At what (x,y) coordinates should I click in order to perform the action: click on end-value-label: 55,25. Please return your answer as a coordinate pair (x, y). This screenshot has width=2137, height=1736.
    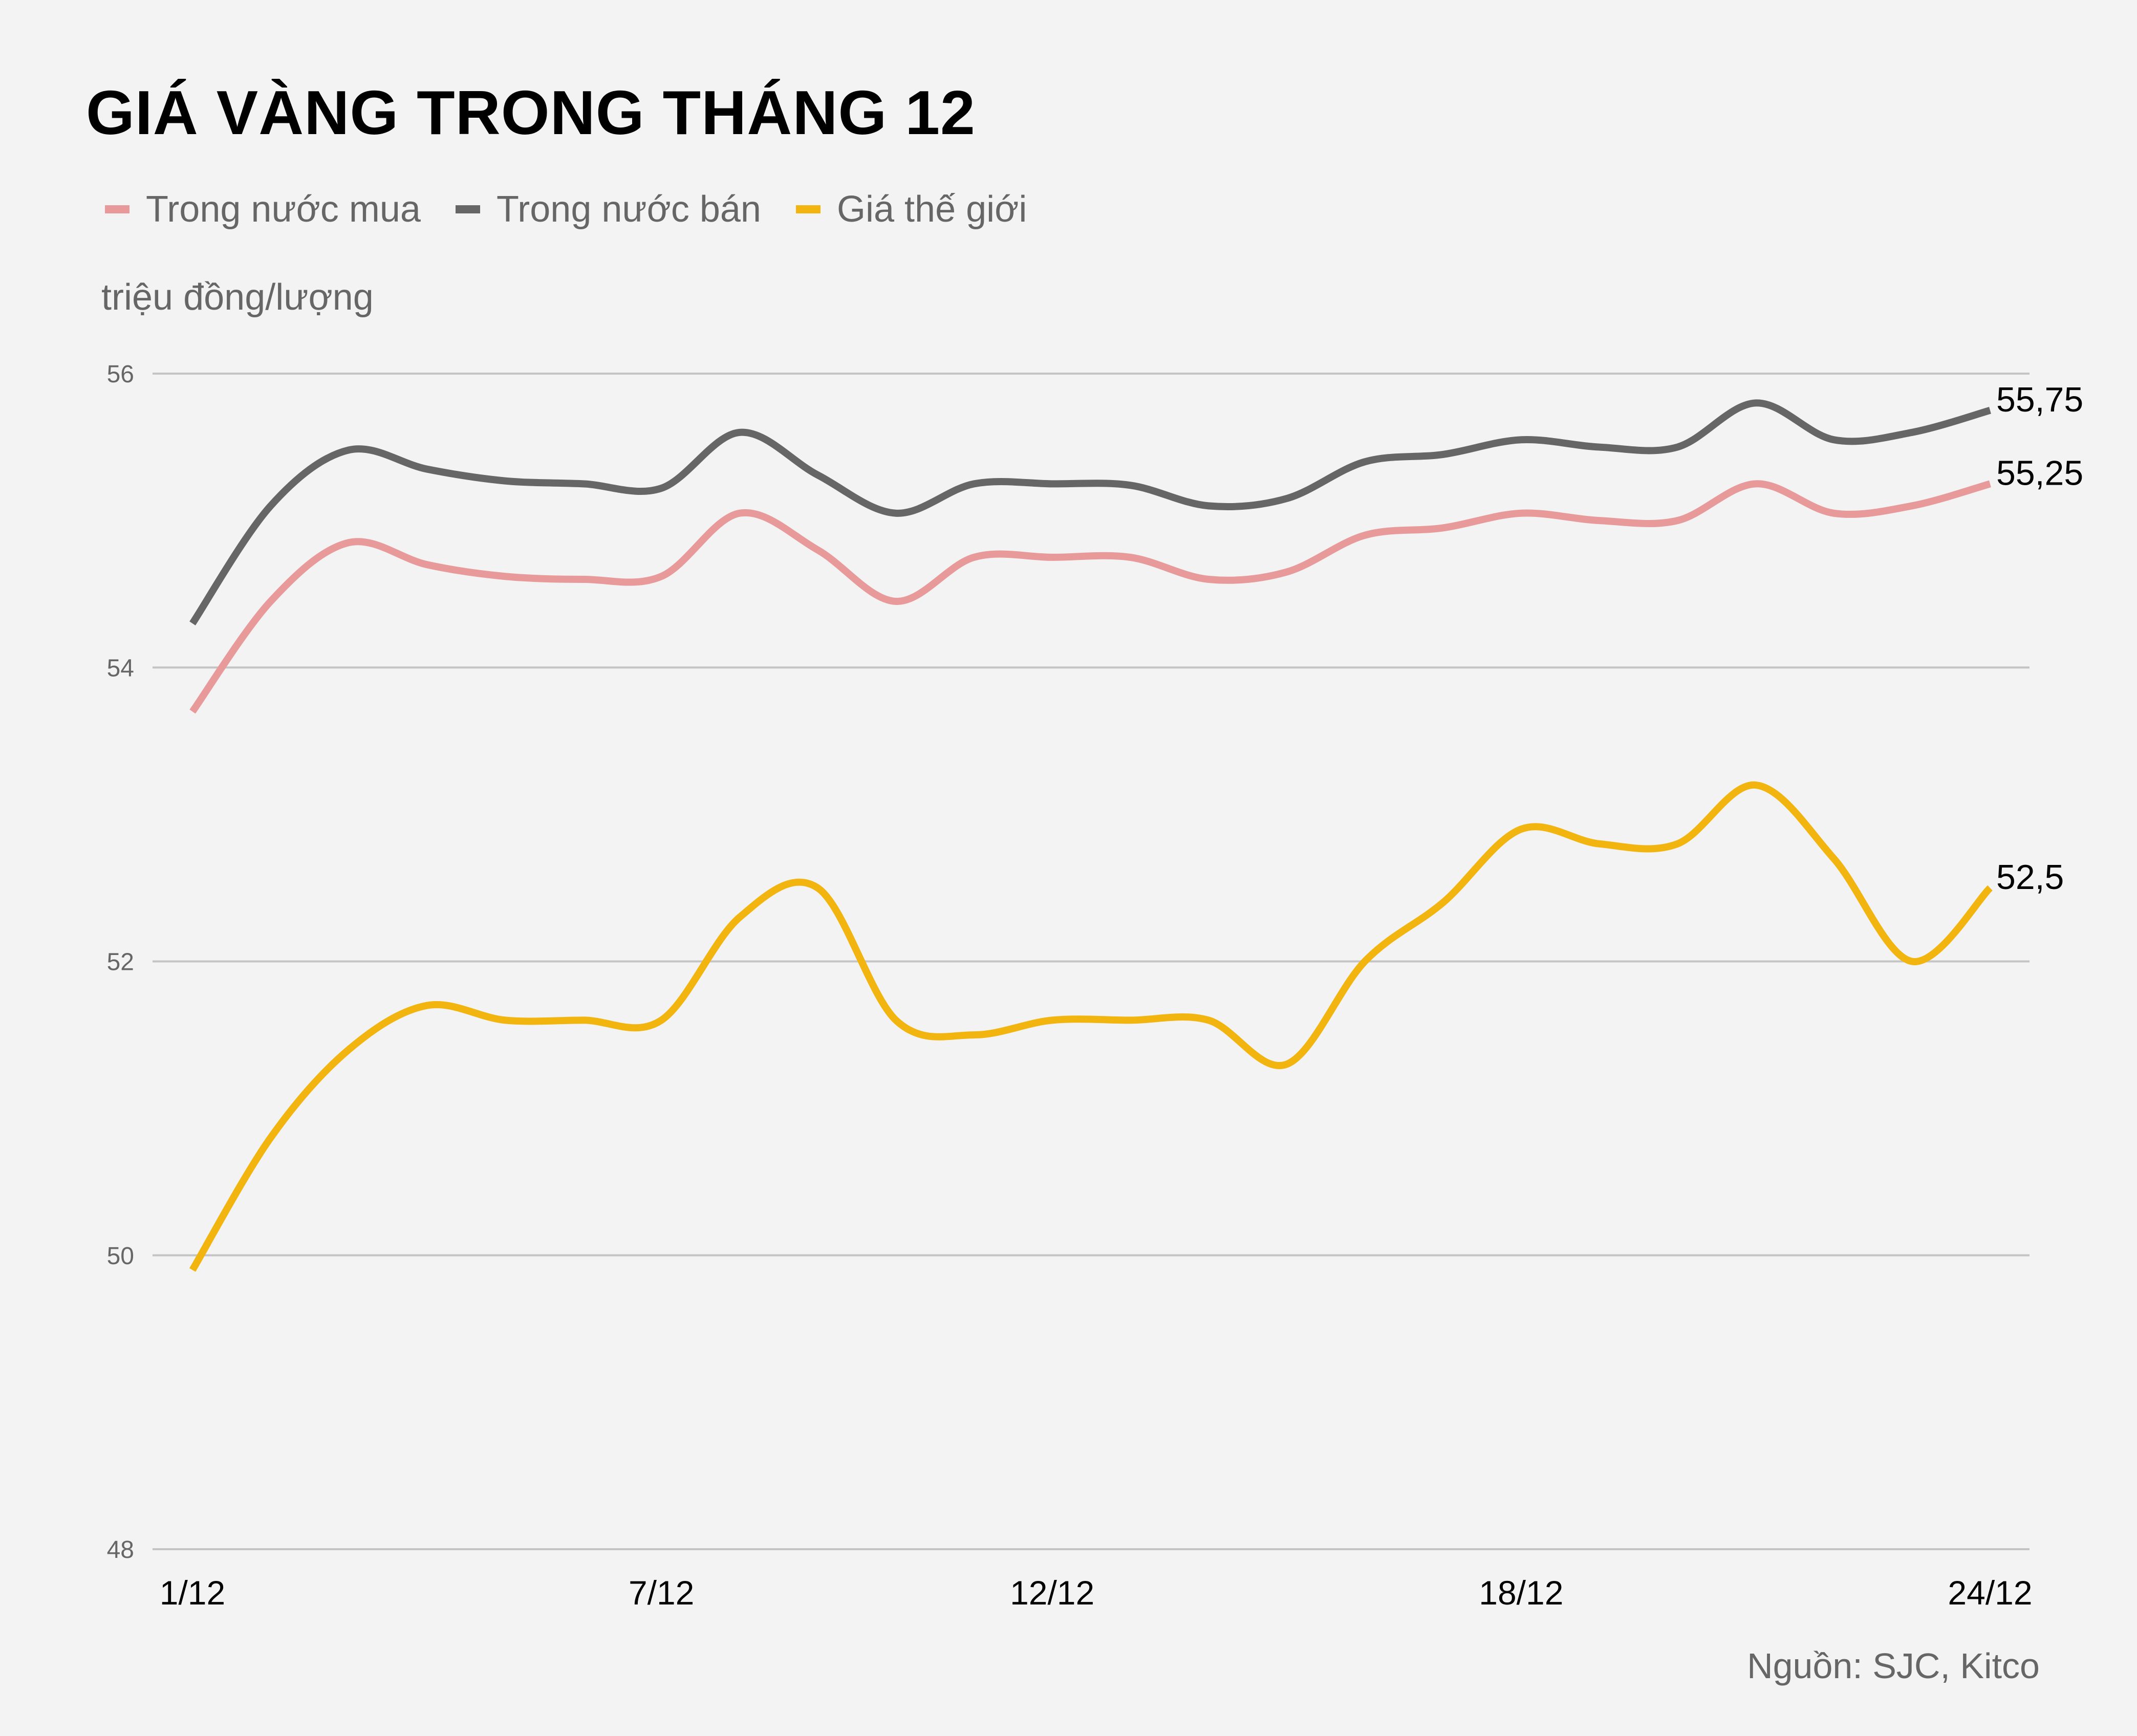
    Looking at the image, I should click on (2039, 473).